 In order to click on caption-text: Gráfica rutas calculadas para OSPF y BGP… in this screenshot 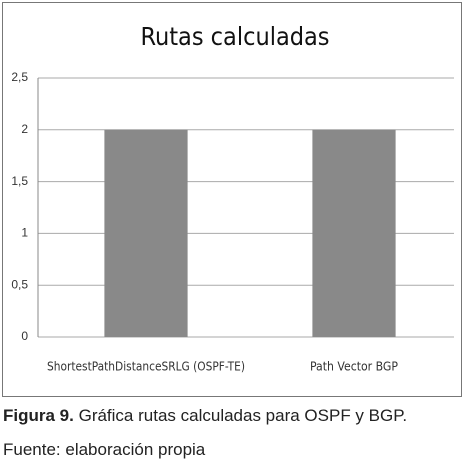, I will do `click(243, 415)`.